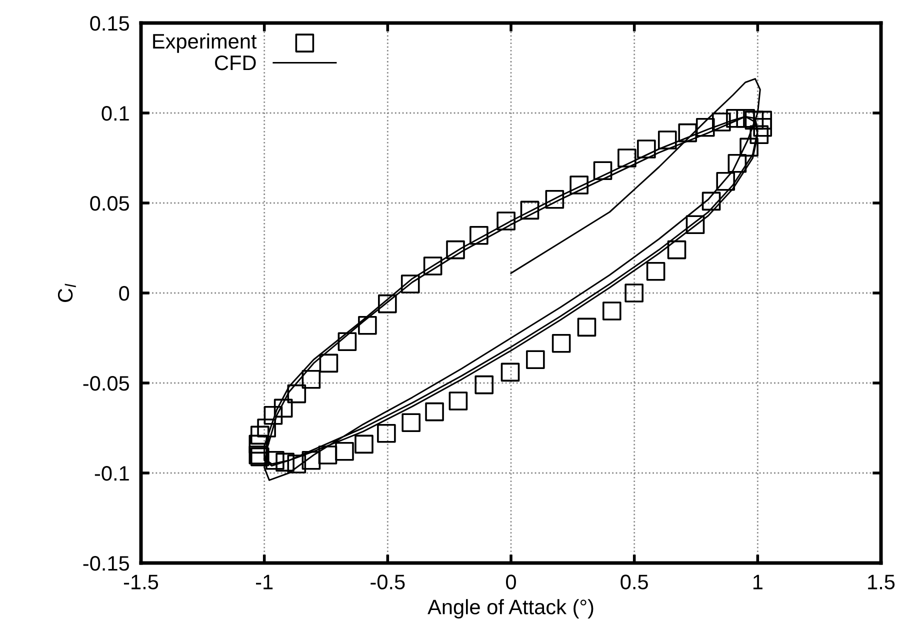  What do you see at coordinates (634, 582) in the screenshot?
I see `x-tick-label: 0.5` at bounding box center [634, 582].